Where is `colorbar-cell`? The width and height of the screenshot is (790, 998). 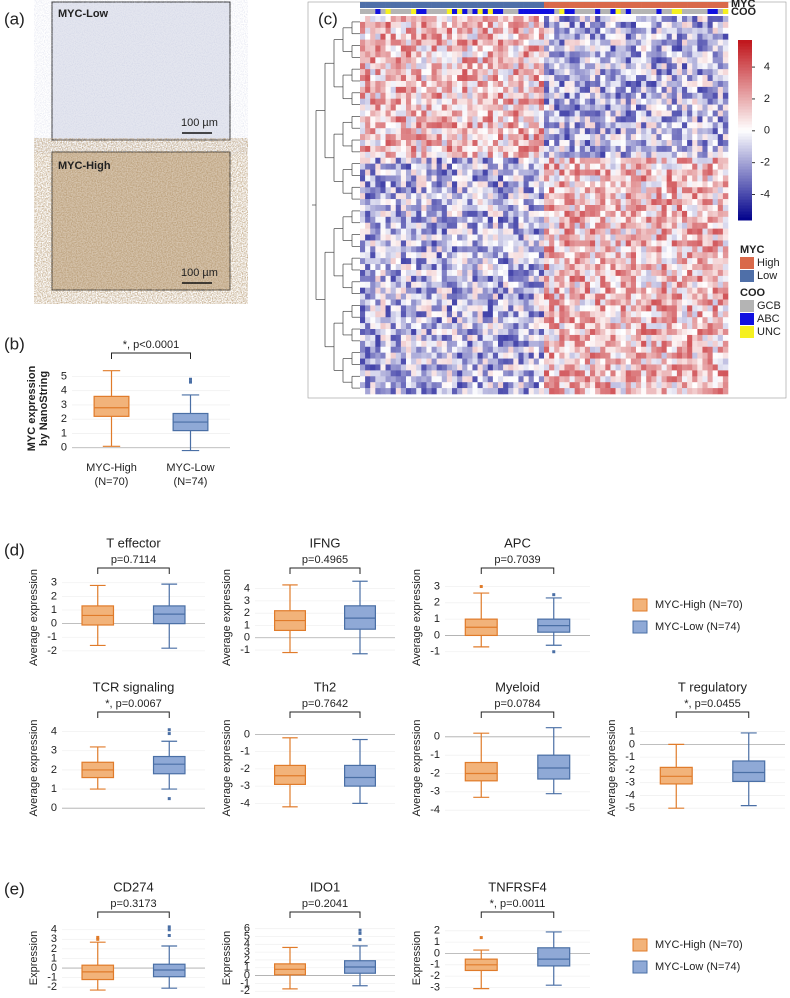 colorbar-cell is located at coordinates (745, 132).